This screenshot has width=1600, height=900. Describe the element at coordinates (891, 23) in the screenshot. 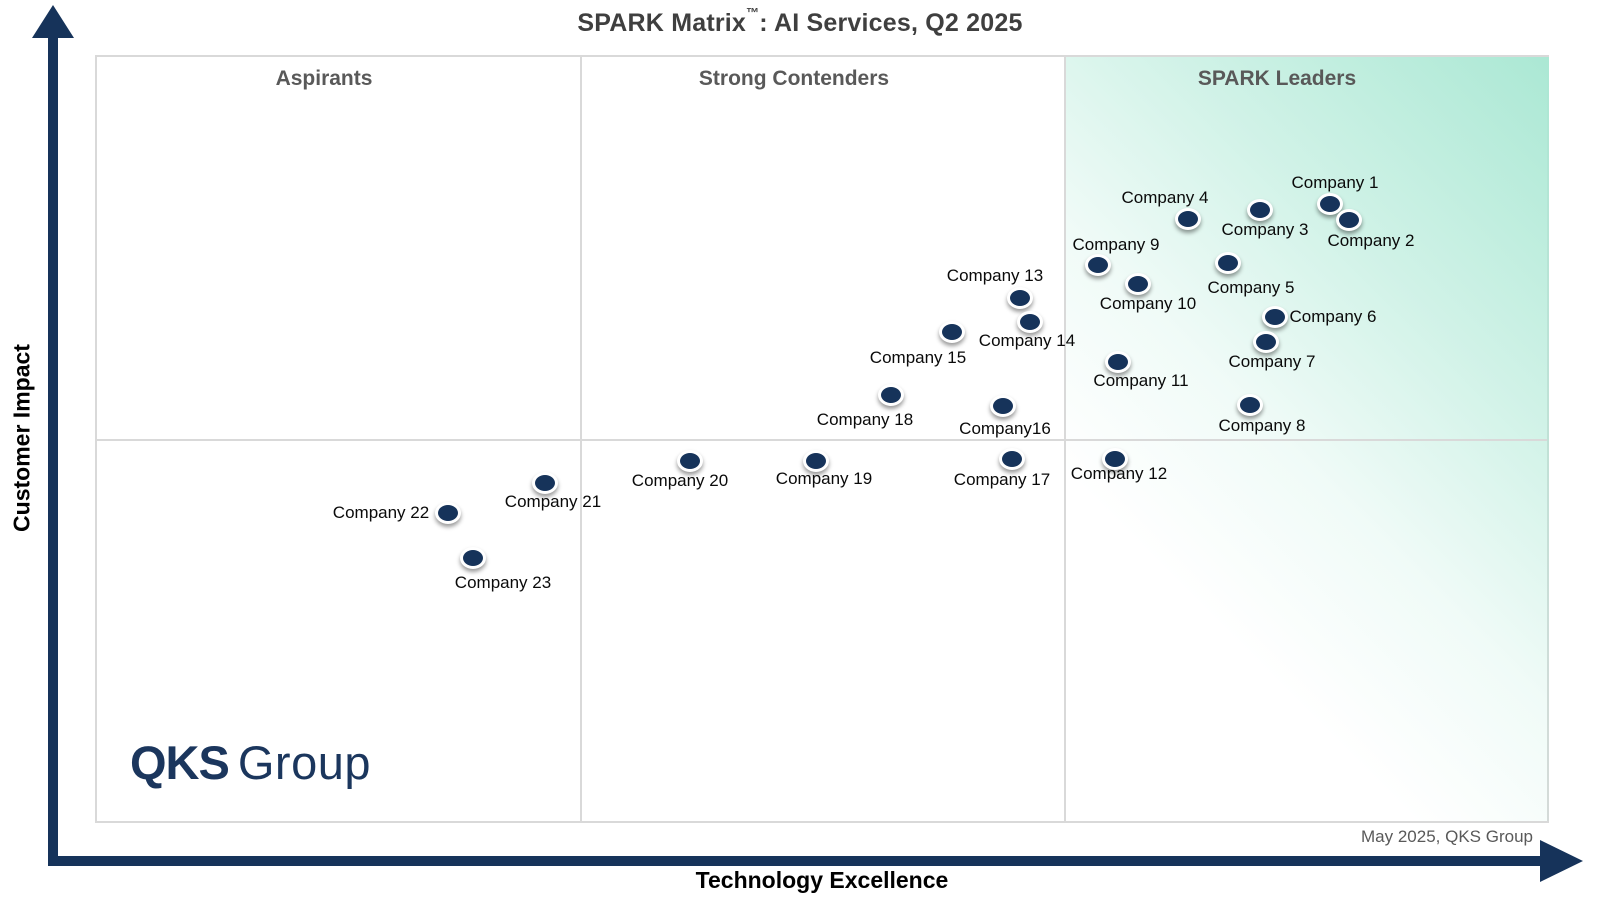

I see `chart-title-rest: : AI Services, Q2 2025` at that location.